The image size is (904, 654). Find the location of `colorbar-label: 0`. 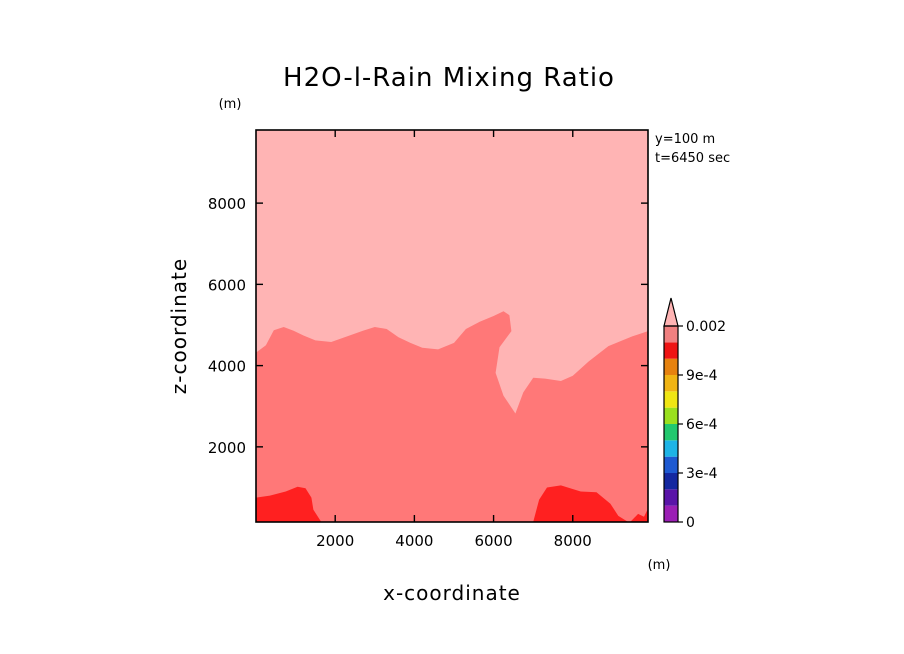

colorbar-label: 0 is located at coordinates (690, 523).